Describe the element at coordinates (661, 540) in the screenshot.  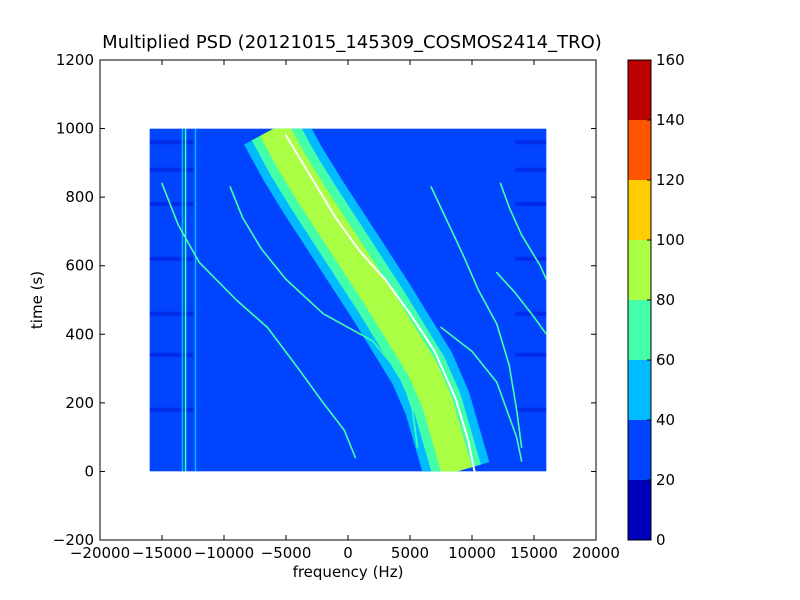
I see `colorbar-tick-label: 0` at that location.